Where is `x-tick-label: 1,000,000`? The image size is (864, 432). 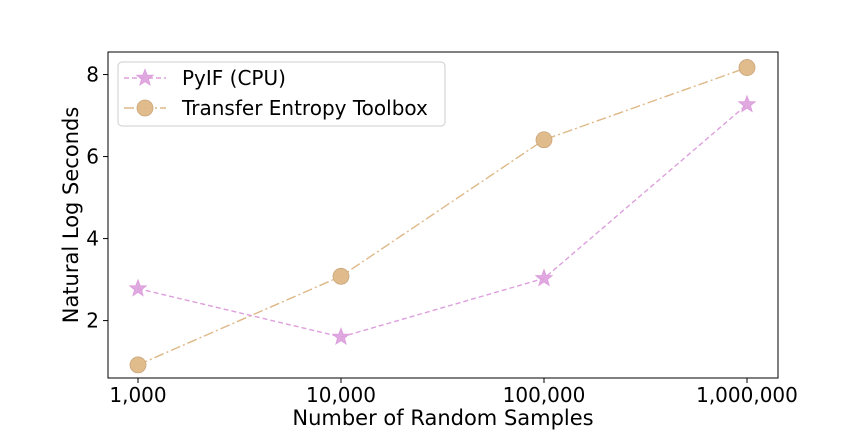 x-tick-label: 1,000,000 is located at coordinates (747, 395).